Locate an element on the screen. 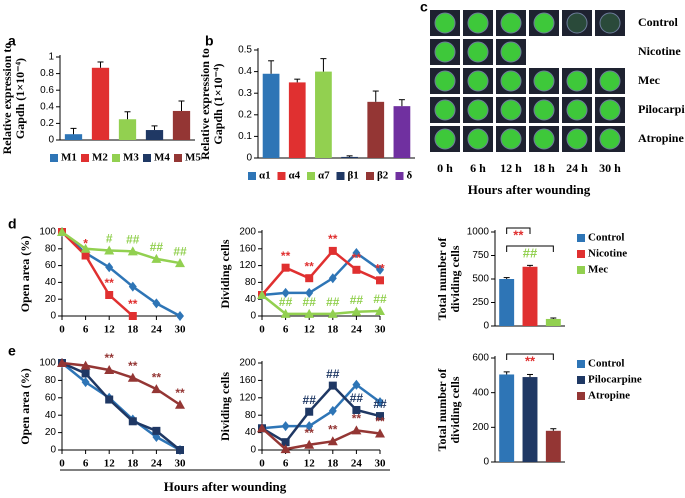 The width and height of the screenshot is (685, 498). x-tick-label: 6 is located at coordinates (286, 330).